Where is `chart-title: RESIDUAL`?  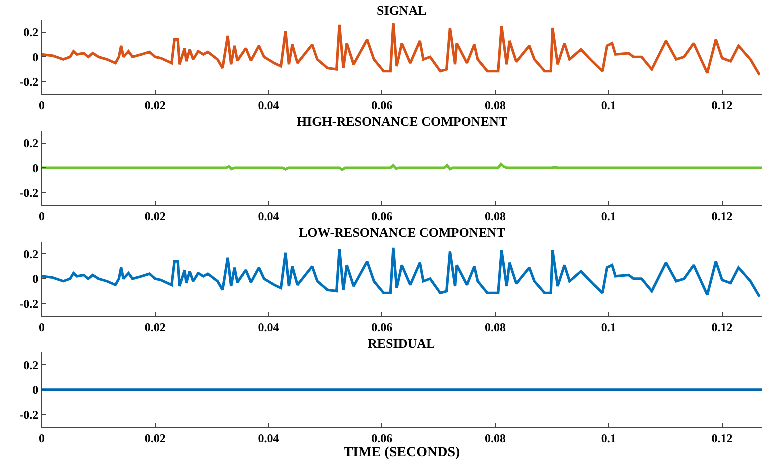 chart-title: RESIDUAL is located at coordinates (402, 343).